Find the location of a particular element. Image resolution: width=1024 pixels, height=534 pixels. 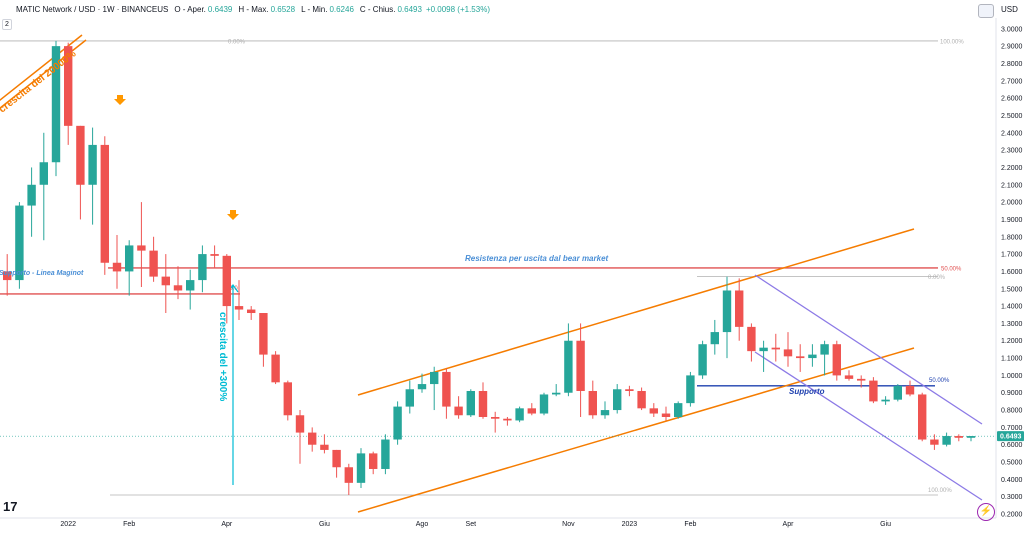

price-tick-label: 2.5000 is located at coordinates (1012, 116).